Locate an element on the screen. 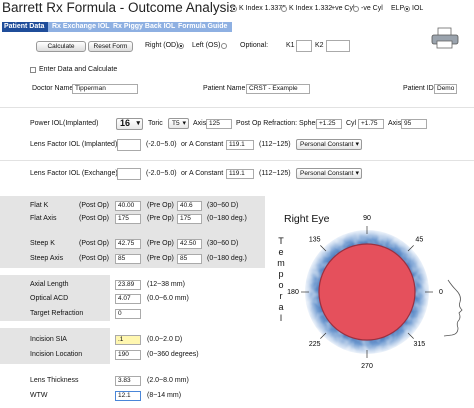 This screenshot has width=474, height=408. field-label: Doctor Name is located at coordinates (53, 88).